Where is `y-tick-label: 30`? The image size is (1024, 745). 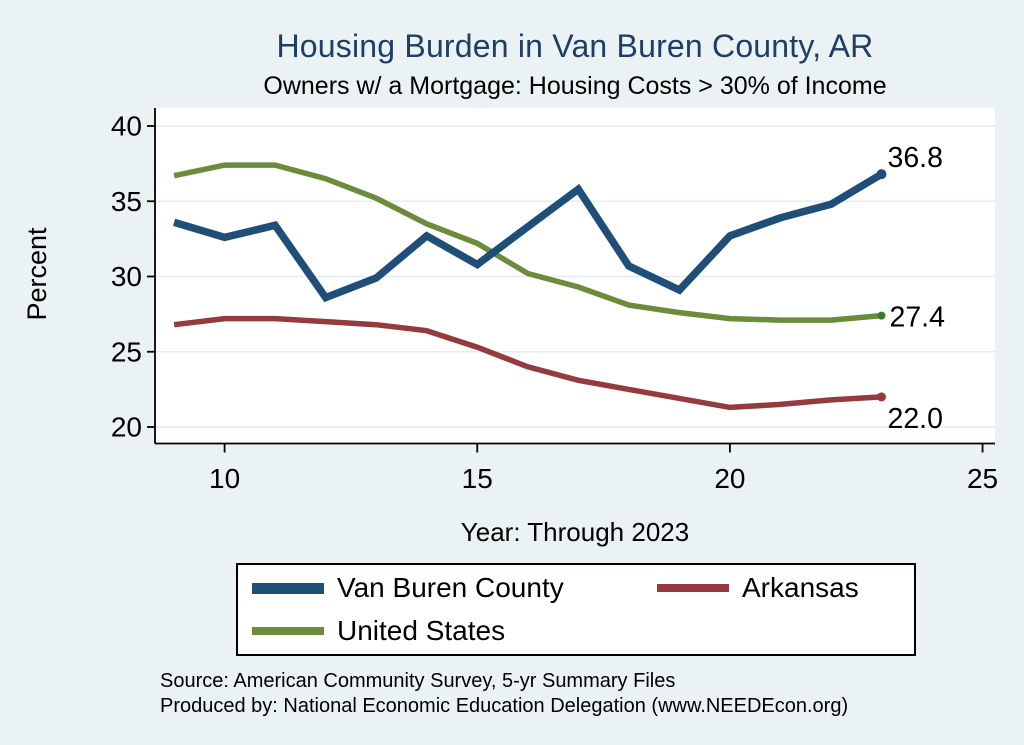
y-tick-label: 30 is located at coordinates (126, 276).